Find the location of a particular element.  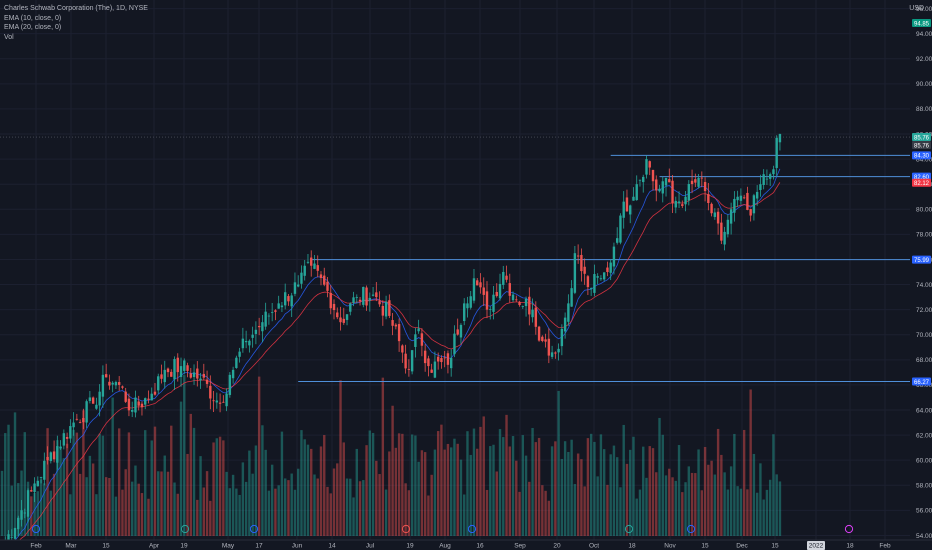

currency-label: USD is located at coordinates (916, 8).